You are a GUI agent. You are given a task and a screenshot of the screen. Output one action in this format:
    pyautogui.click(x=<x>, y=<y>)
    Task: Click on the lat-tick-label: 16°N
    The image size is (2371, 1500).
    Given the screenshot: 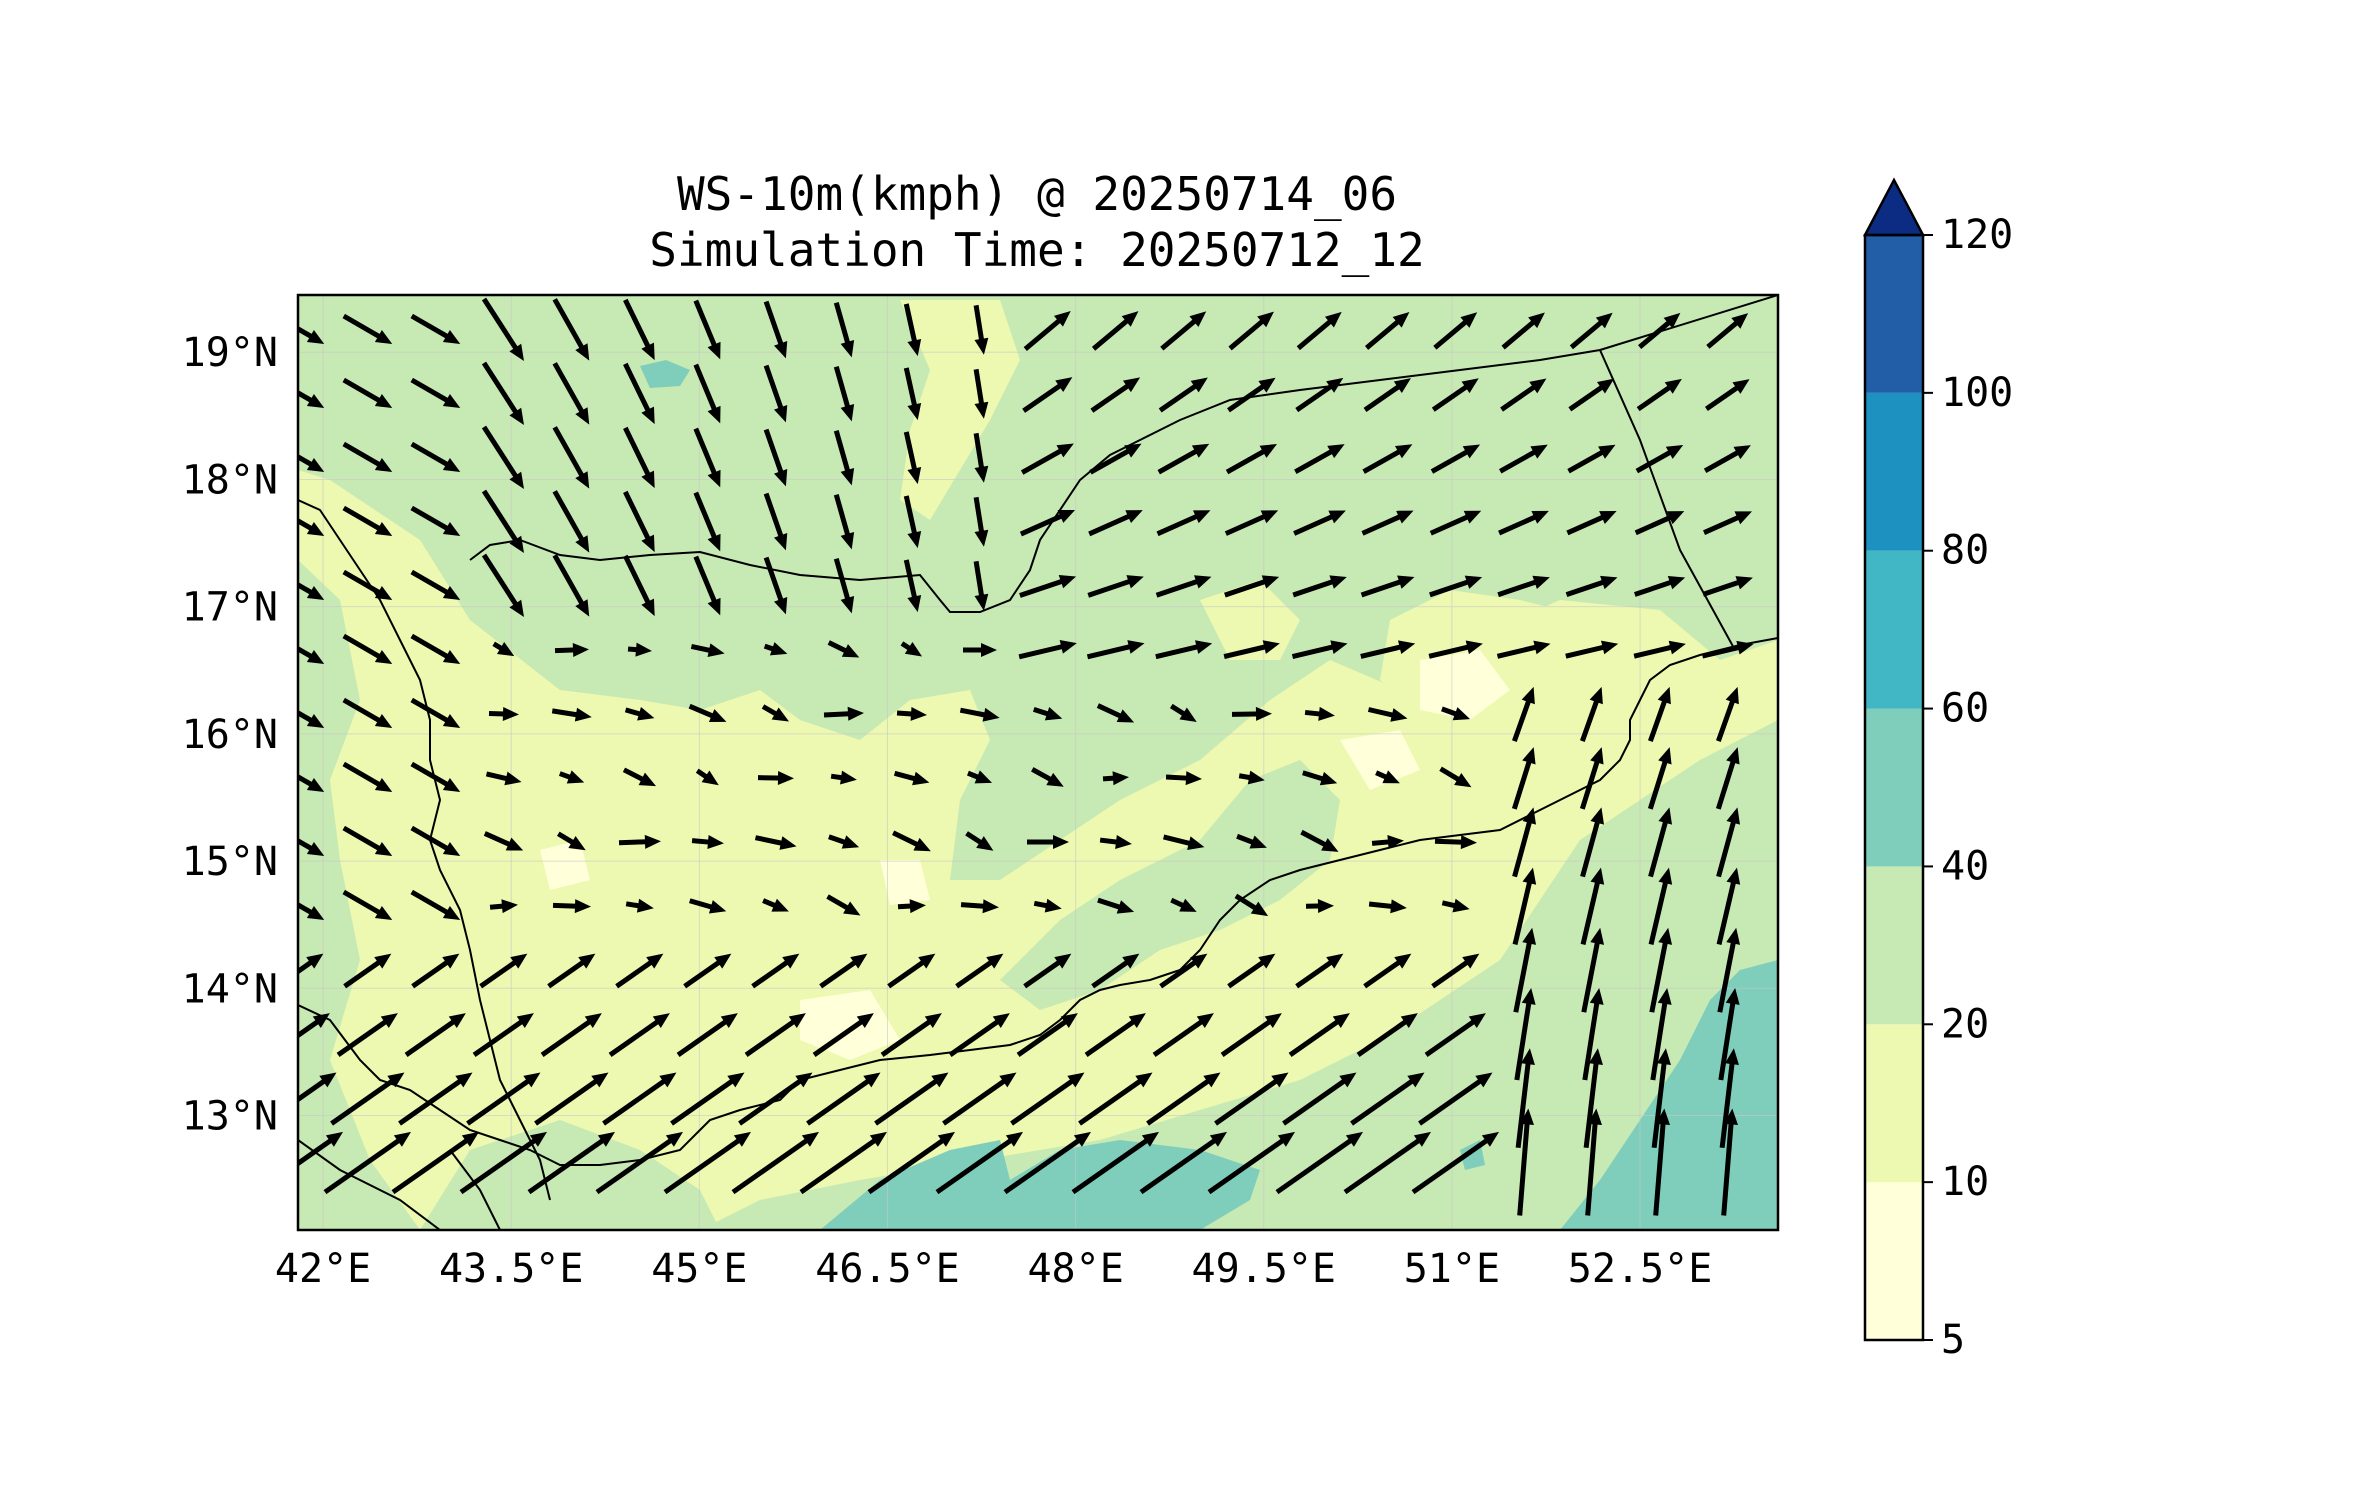 What is the action you would take?
    pyautogui.click(x=230, y=735)
    